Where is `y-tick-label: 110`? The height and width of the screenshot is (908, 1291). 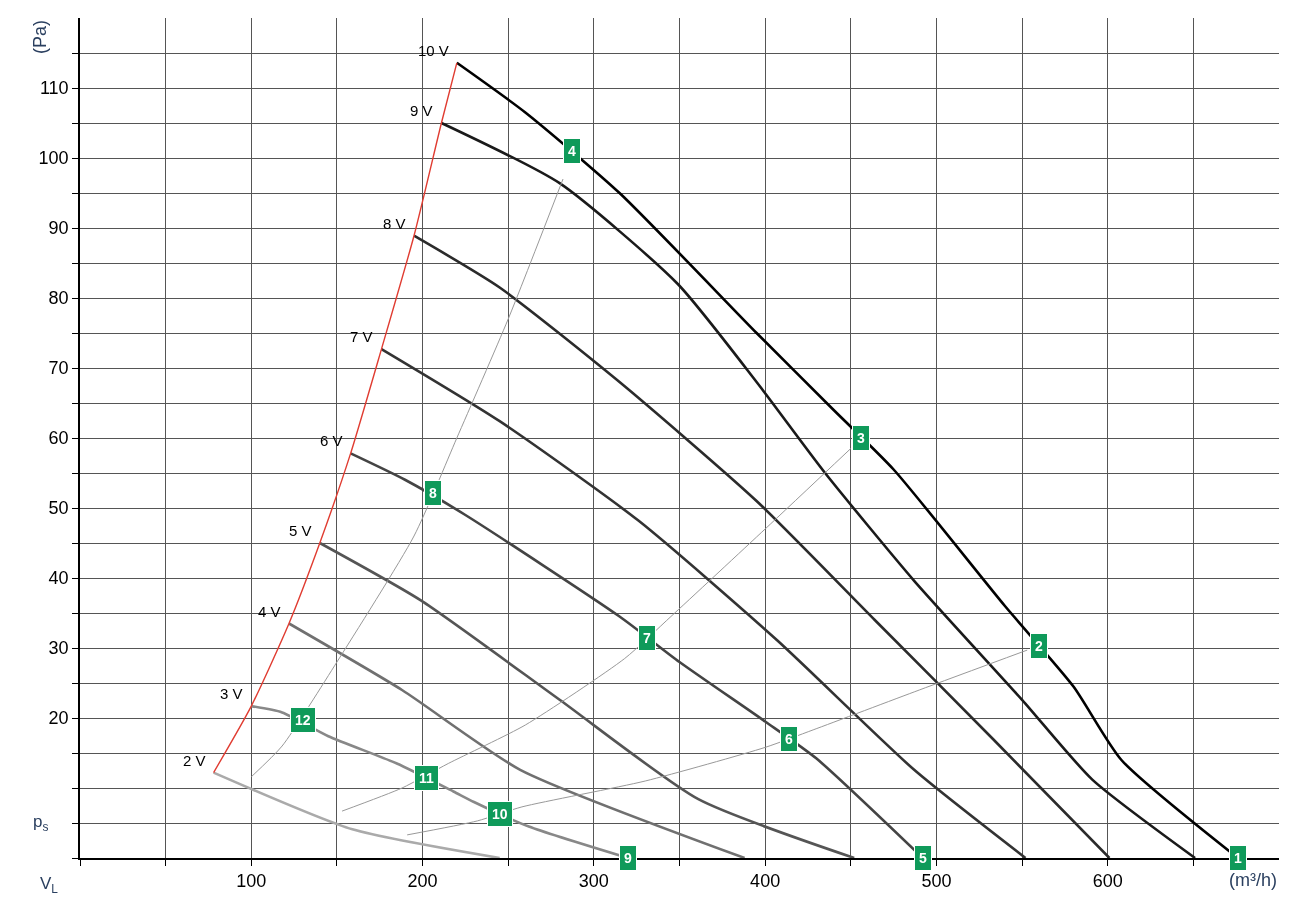 y-tick-label: 110 is located at coordinates (54, 88).